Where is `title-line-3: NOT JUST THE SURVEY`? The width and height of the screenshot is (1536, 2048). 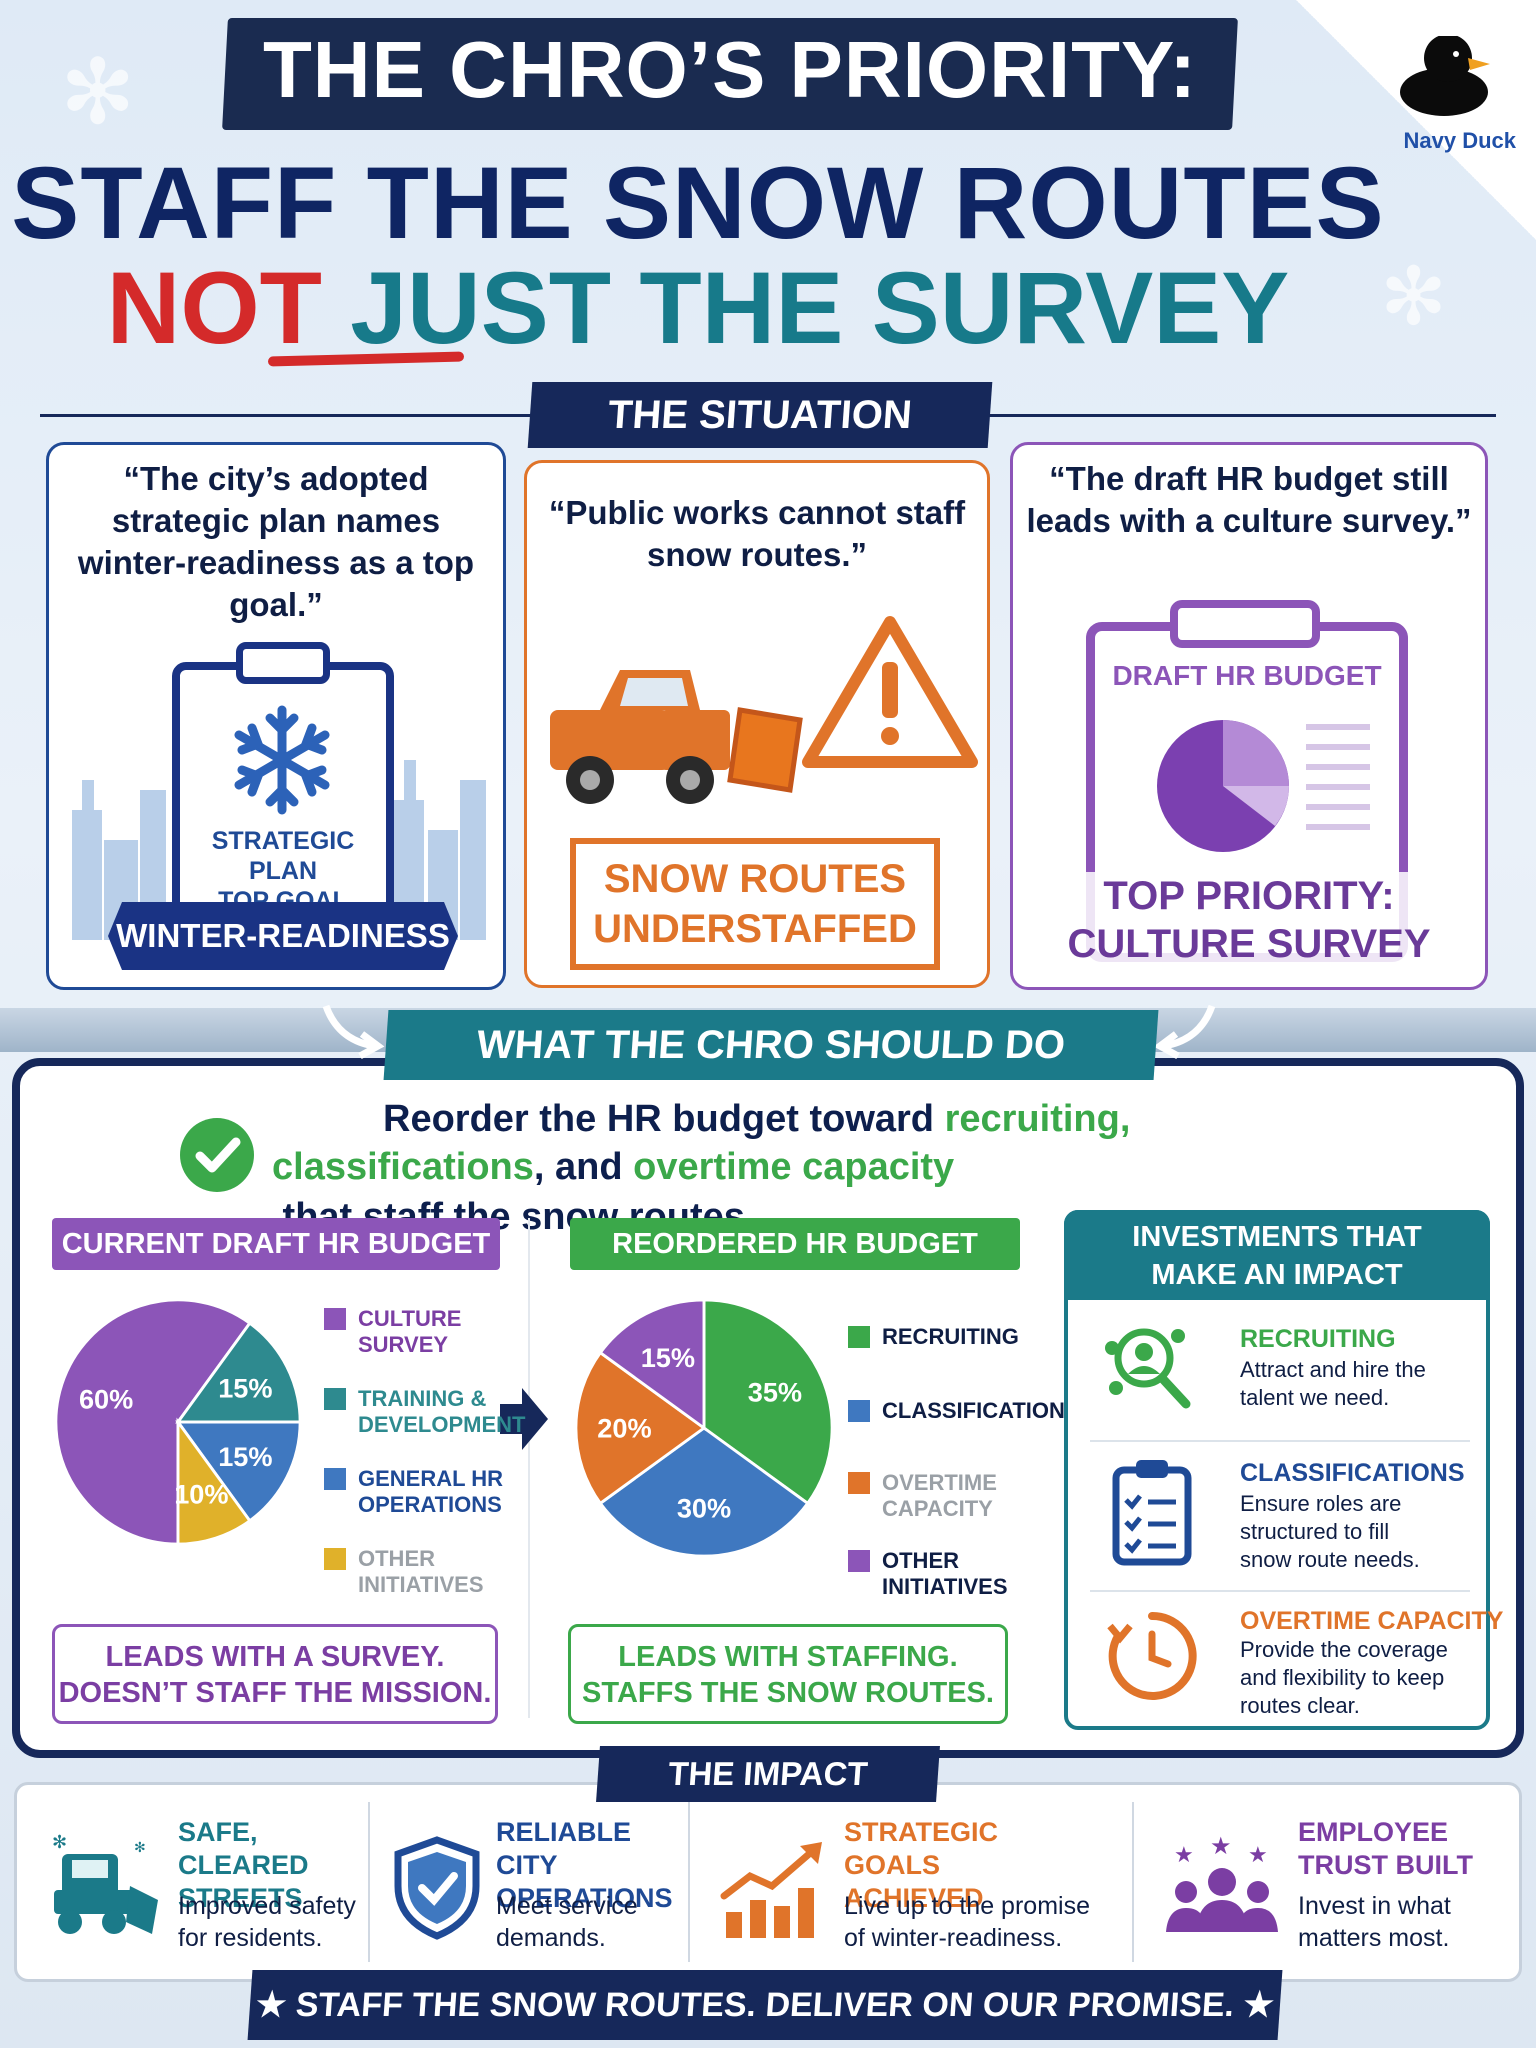
title-line-3: NOT JUST THE SURVEY is located at coordinates (768, 308).